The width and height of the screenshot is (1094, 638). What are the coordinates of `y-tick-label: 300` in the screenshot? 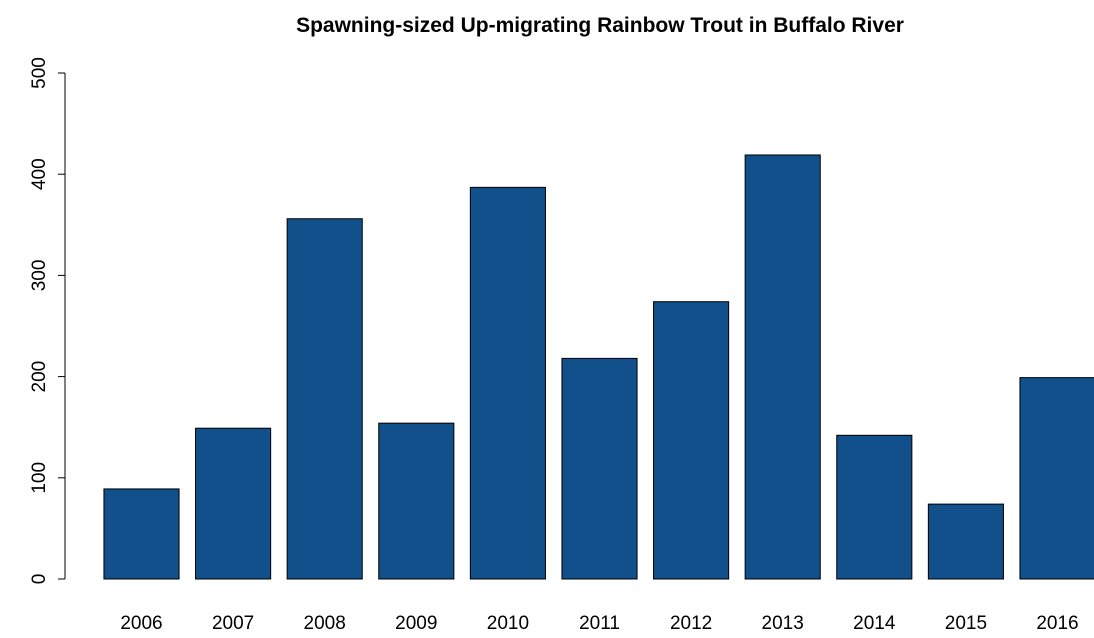 It's located at (39, 276).